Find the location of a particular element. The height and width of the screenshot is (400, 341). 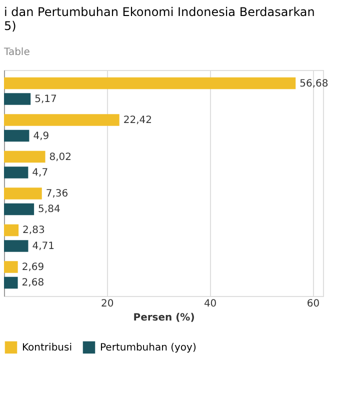

x-axis-title: Persen (%) is located at coordinates (164, 318).